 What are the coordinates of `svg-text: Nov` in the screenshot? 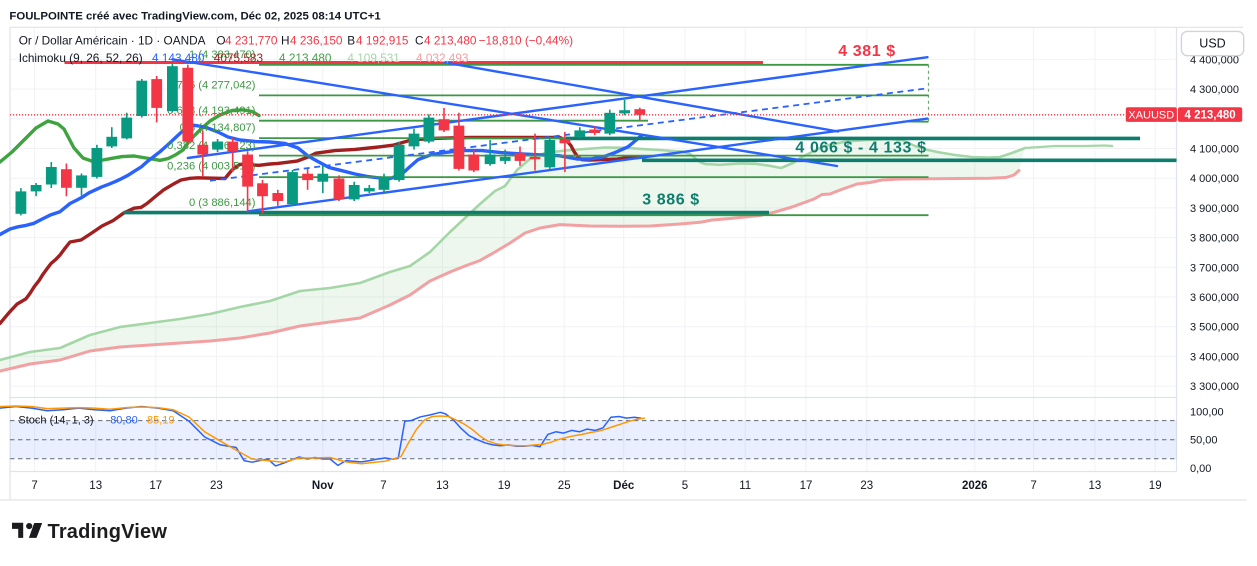 It's located at (323, 486).